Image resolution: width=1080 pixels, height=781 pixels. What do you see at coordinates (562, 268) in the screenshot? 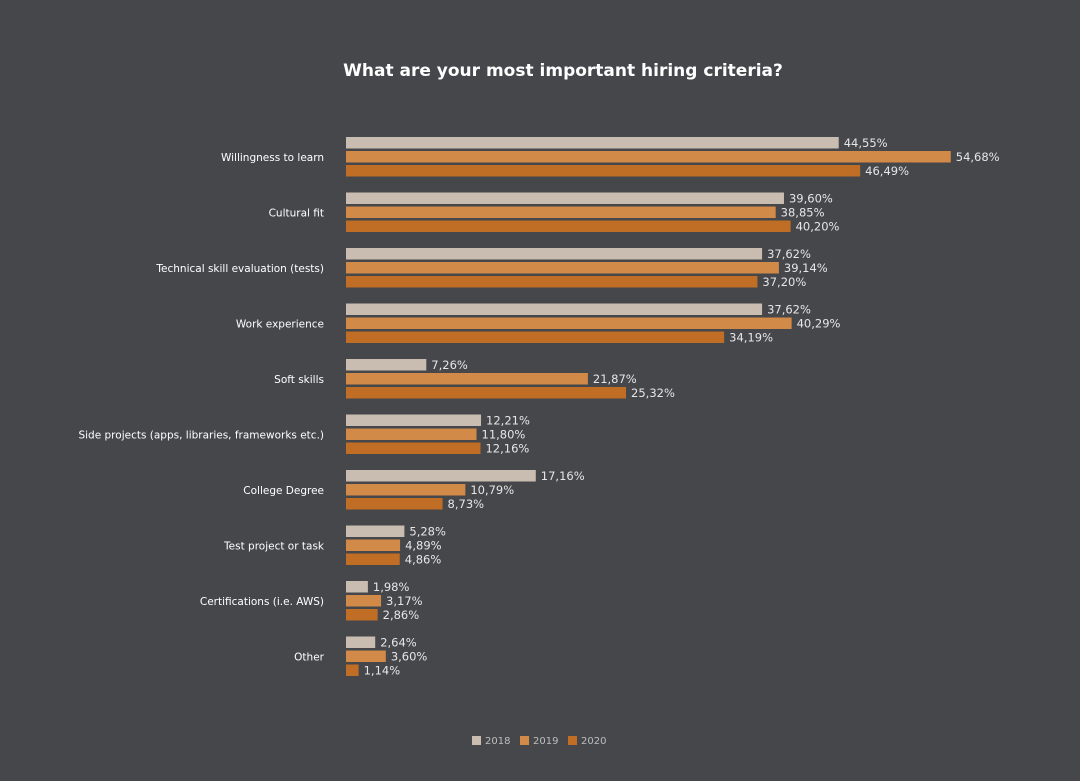
I see `bar-technical-skill-evaluation-tests-2019` at bounding box center [562, 268].